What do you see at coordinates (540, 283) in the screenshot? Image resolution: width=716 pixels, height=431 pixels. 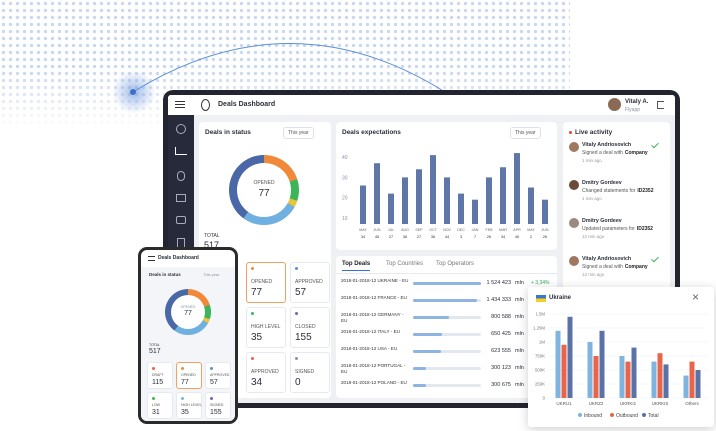 I see `deal-change: + 3,34%` at bounding box center [540, 283].